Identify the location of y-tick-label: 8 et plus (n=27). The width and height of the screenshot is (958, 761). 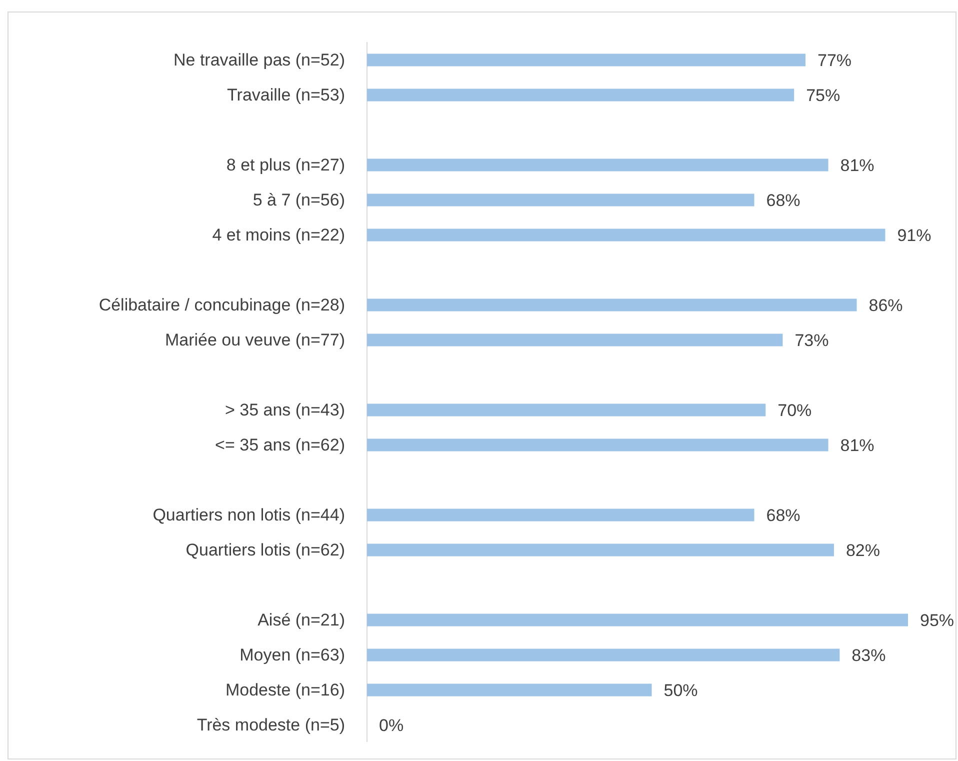
(285, 164).